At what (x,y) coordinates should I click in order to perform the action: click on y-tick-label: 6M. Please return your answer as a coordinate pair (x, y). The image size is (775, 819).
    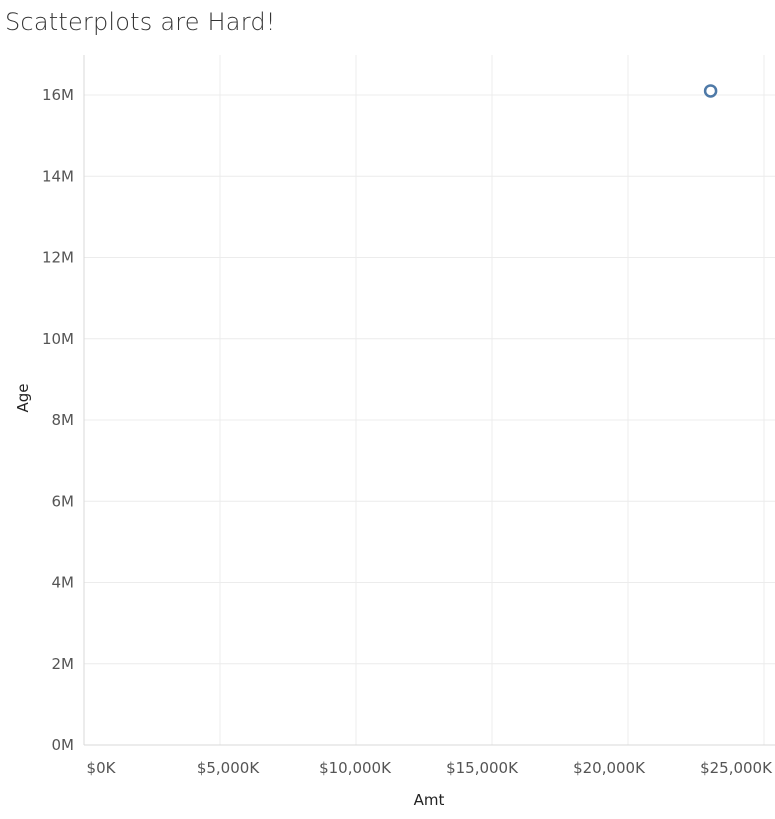
    Looking at the image, I should click on (63, 501).